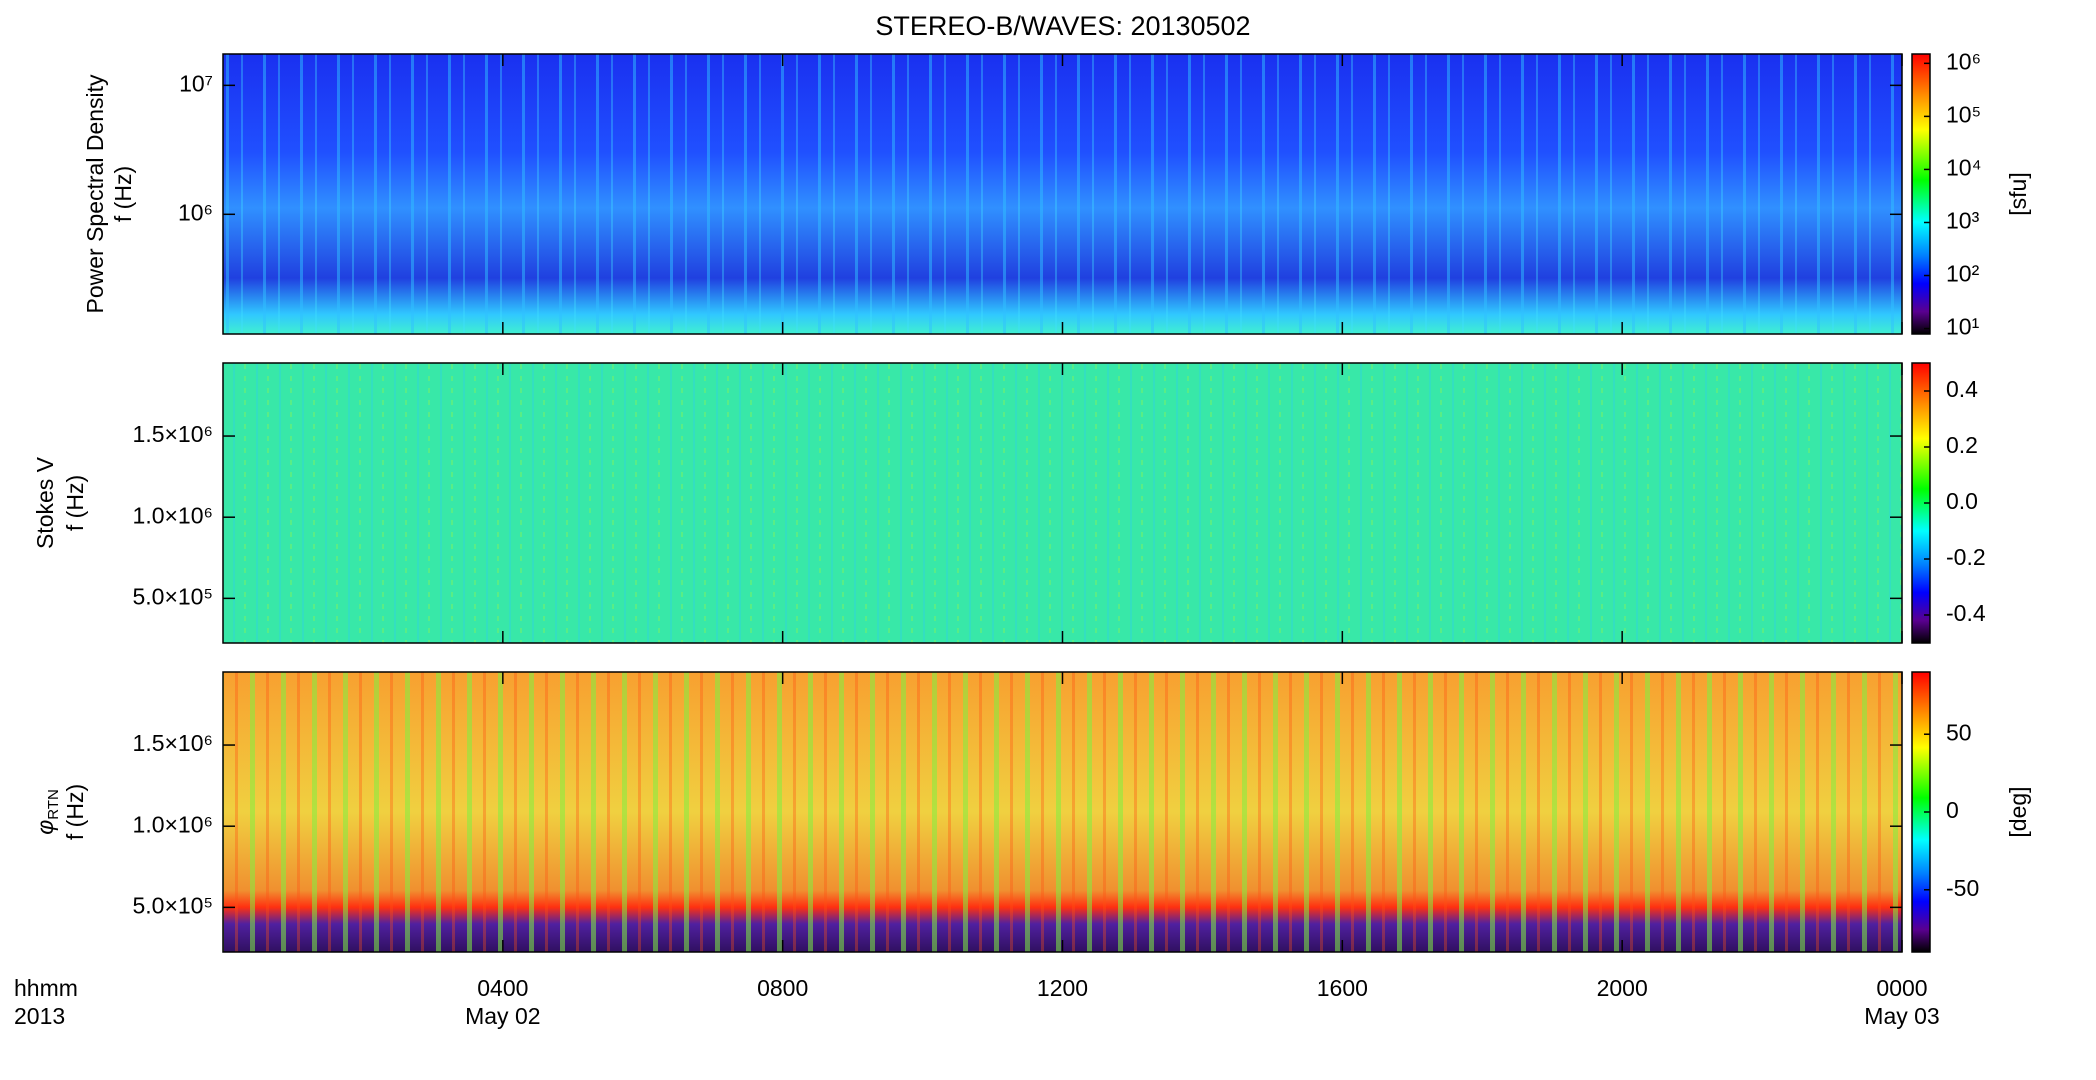  What do you see at coordinates (1962, 445) in the screenshot?
I see `colorbar-tick-label: 0.2` at bounding box center [1962, 445].